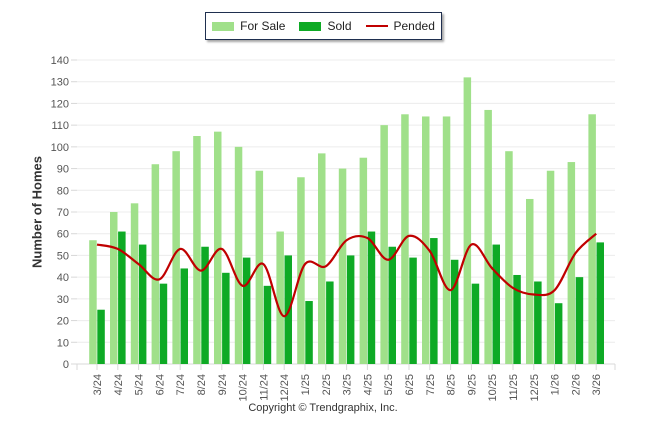 The width and height of the screenshot is (646, 434). I want to click on x-tick-label: 8/25, so click(452, 384).